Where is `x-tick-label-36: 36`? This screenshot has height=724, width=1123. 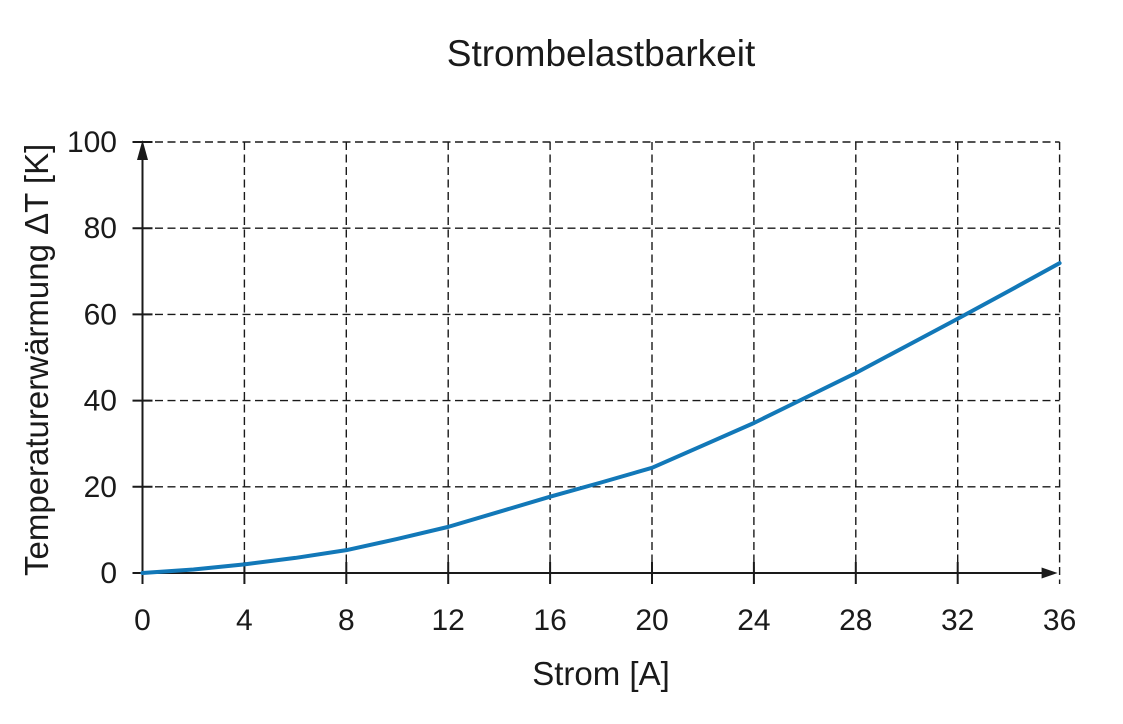
x-tick-label-36: 36 is located at coordinates (1059, 620).